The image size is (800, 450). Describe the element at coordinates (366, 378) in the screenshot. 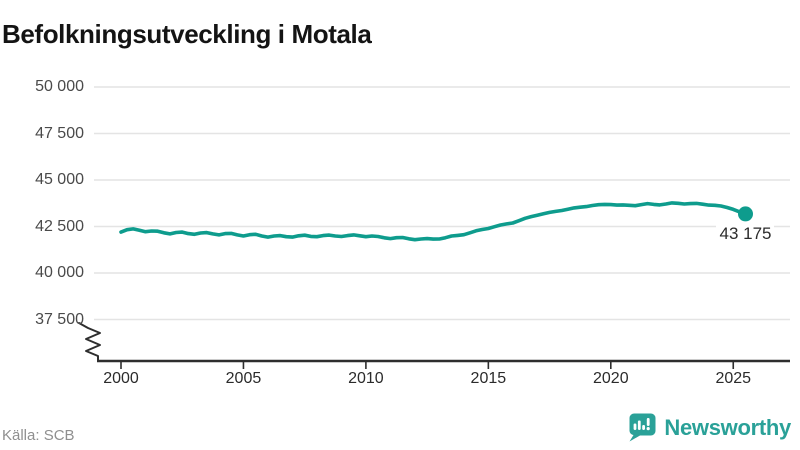

I see `x-tick-label: 2010` at that location.